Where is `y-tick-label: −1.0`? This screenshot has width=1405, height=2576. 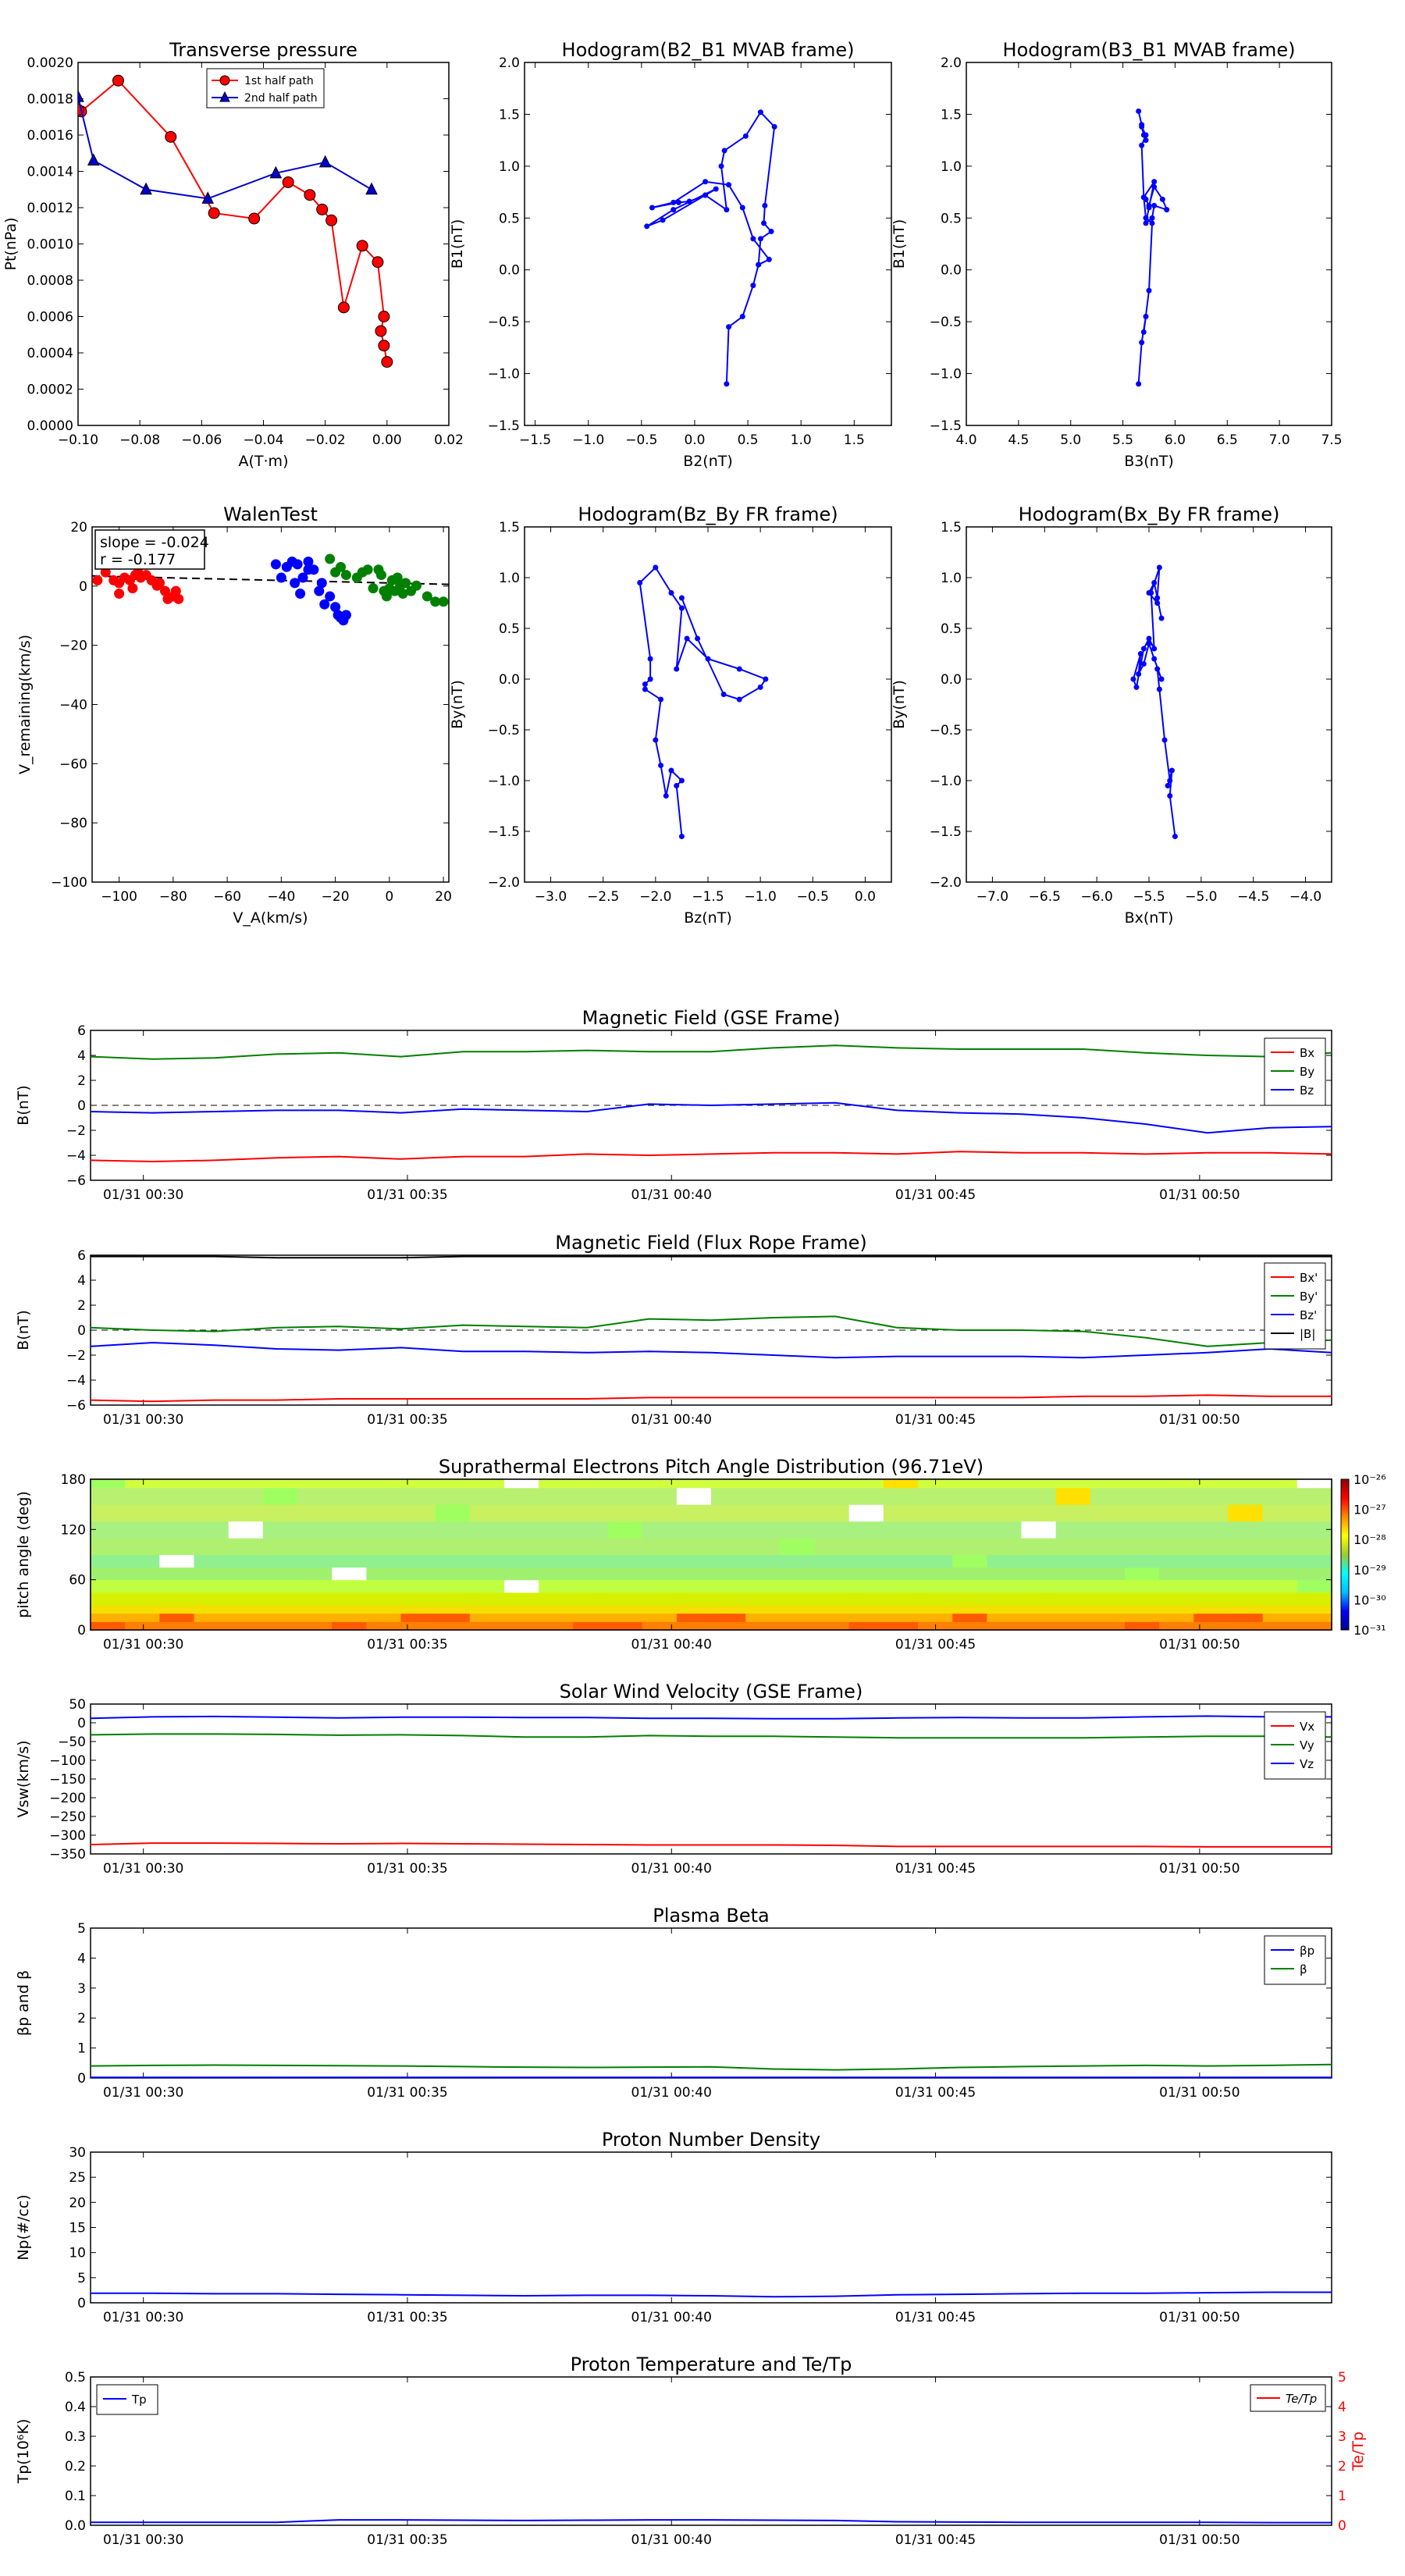
y-tick-label: −1.0 is located at coordinates (504, 781).